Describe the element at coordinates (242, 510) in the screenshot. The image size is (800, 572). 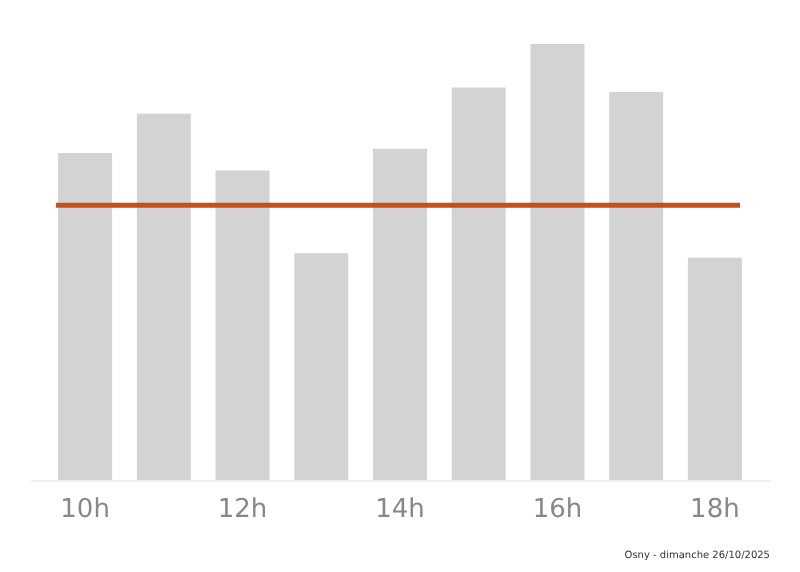
I see `x-tick-label: 12h` at that location.